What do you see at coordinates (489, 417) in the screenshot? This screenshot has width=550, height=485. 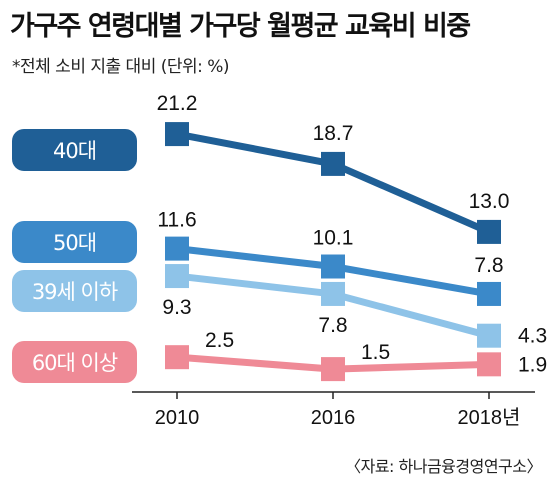 I see `x-tick-label: 2018년` at bounding box center [489, 417].